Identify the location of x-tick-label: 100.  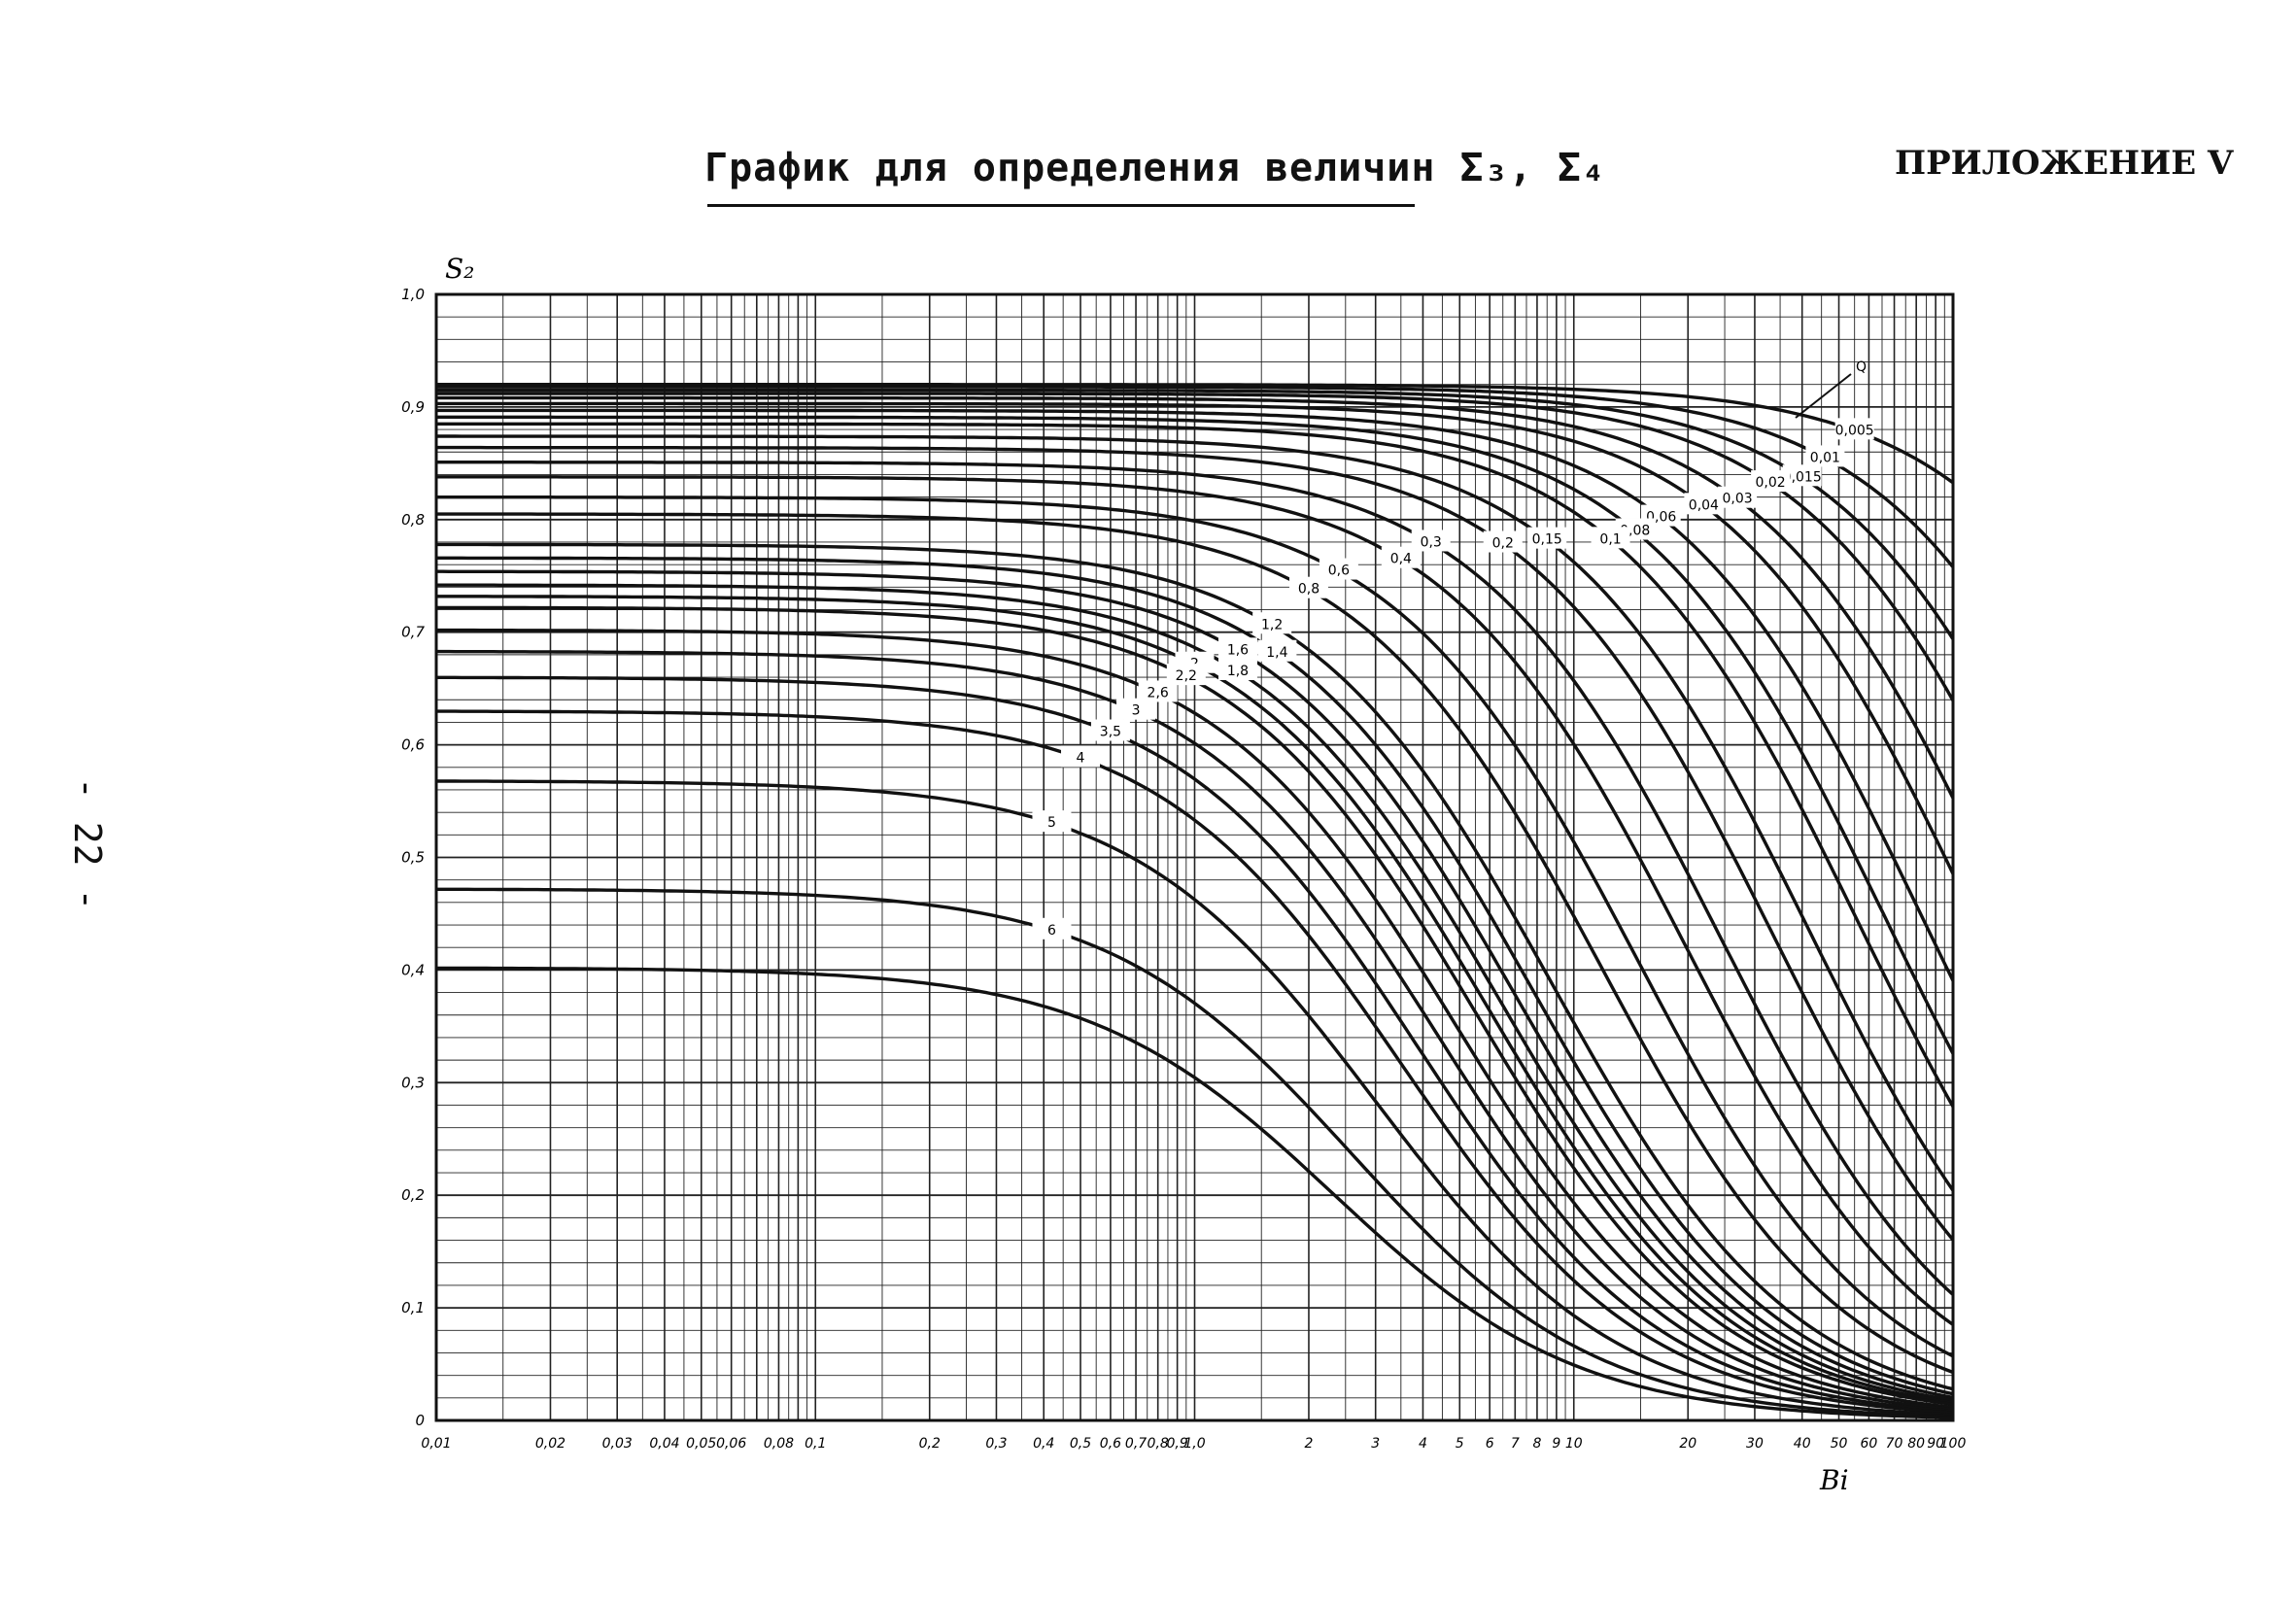
(1953, 1444).